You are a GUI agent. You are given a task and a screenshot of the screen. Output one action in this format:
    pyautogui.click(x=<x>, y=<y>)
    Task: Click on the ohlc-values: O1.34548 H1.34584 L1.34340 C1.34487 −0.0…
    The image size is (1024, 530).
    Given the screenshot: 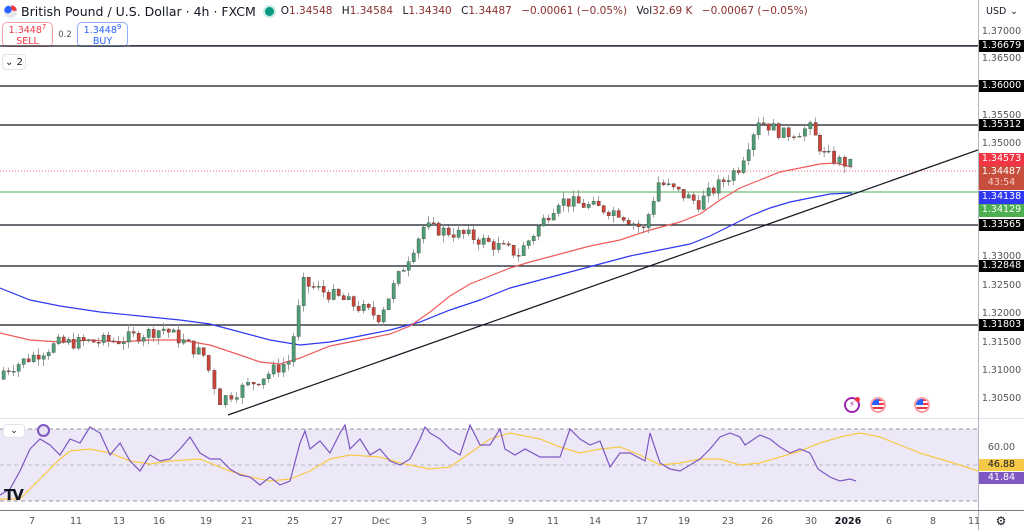 What is the action you would take?
    pyautogui.click(x=544, y=11)
    